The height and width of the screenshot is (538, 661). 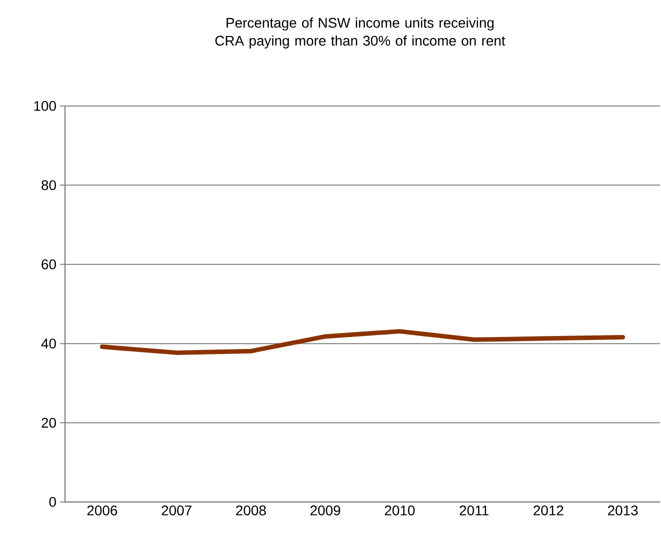 What do you see at coordinates (325, 510) in the screenshot?
I see `x-tick-label: 2009` at bounding box center [325, 510].